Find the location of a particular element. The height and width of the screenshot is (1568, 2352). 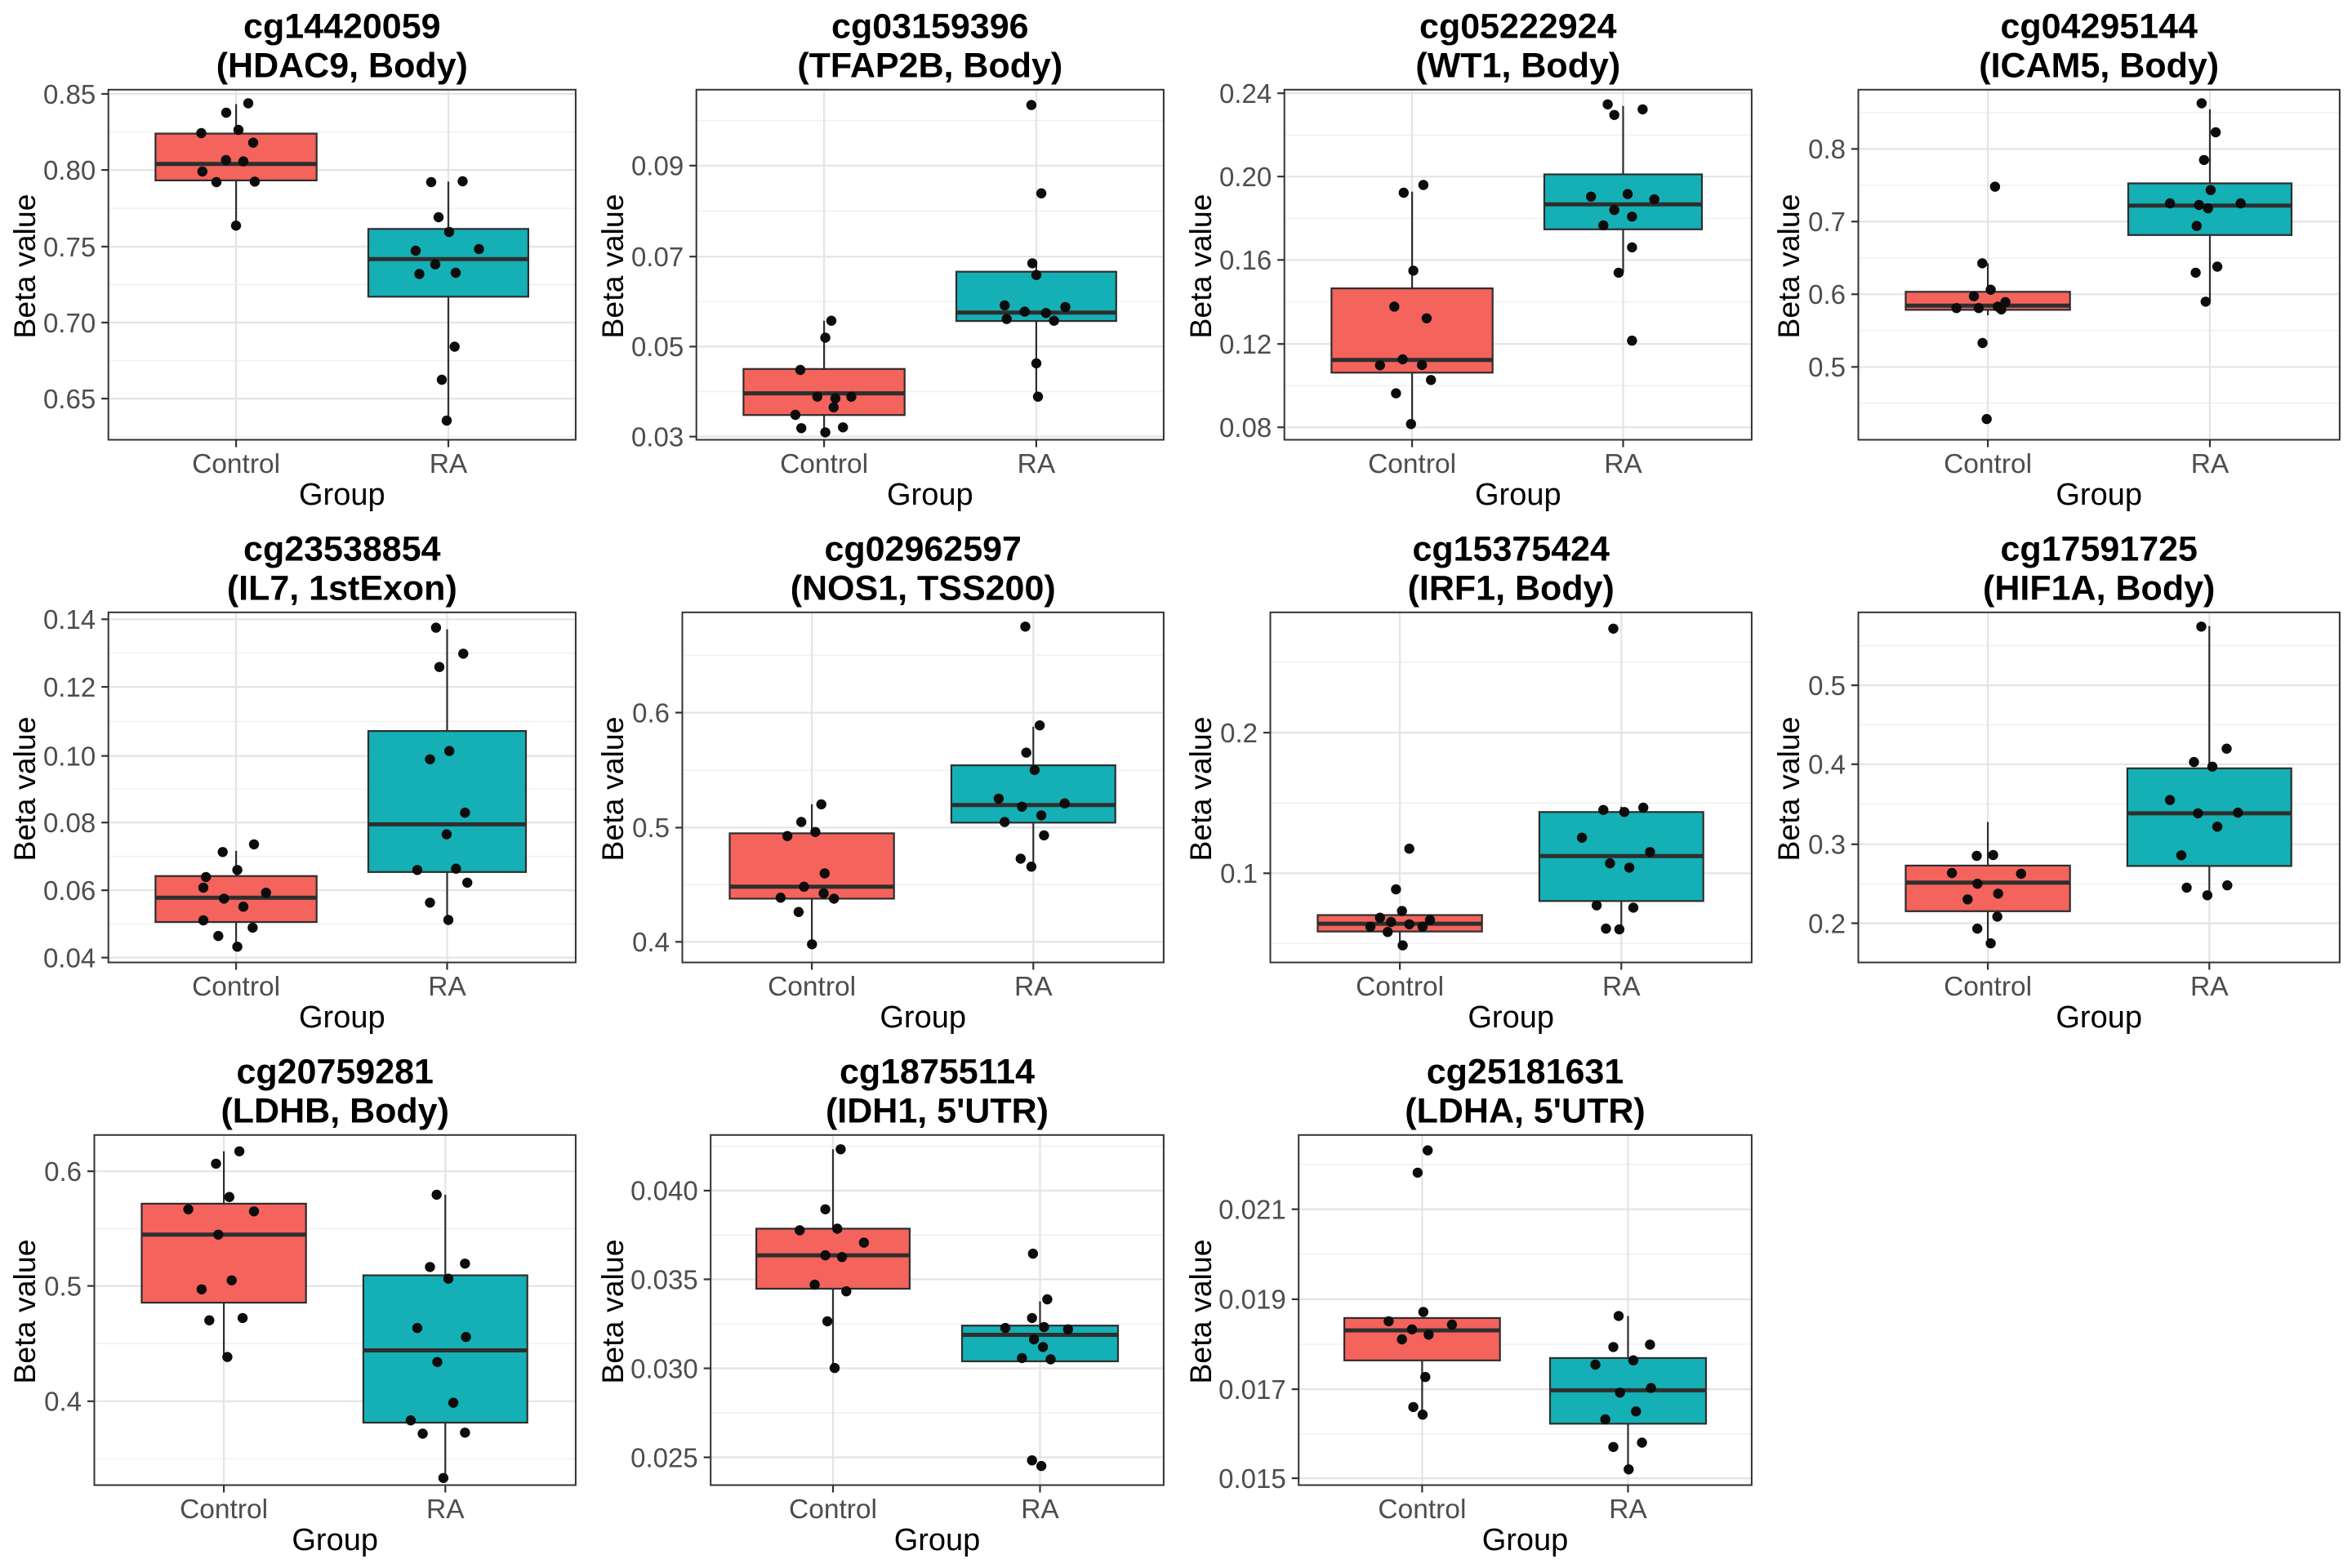

svg-text: 0.85 is located at coordinates (69, 94).